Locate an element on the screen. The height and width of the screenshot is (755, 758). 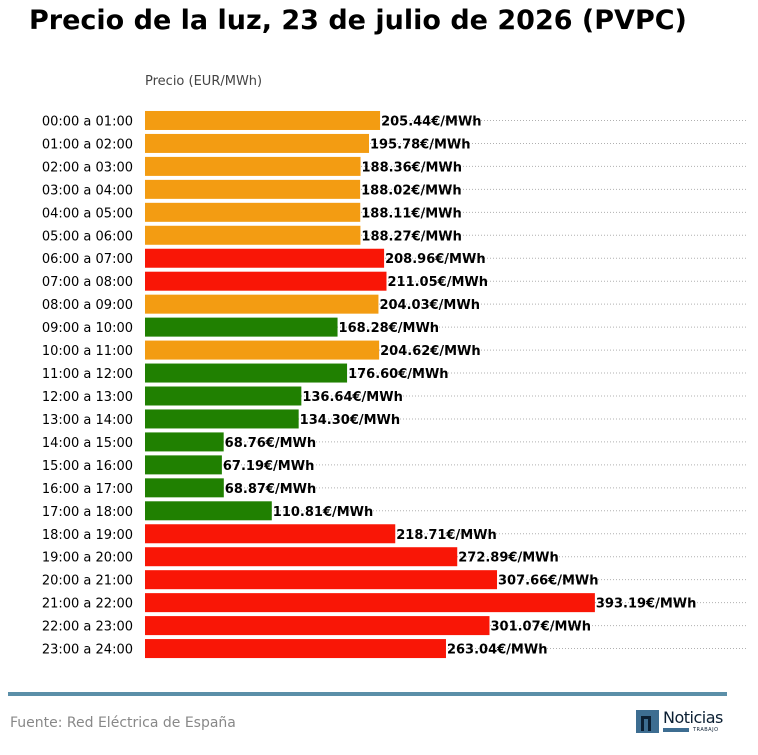
category-tick-label: 14:00 a 15:00 is located at coordinates (87, 443).